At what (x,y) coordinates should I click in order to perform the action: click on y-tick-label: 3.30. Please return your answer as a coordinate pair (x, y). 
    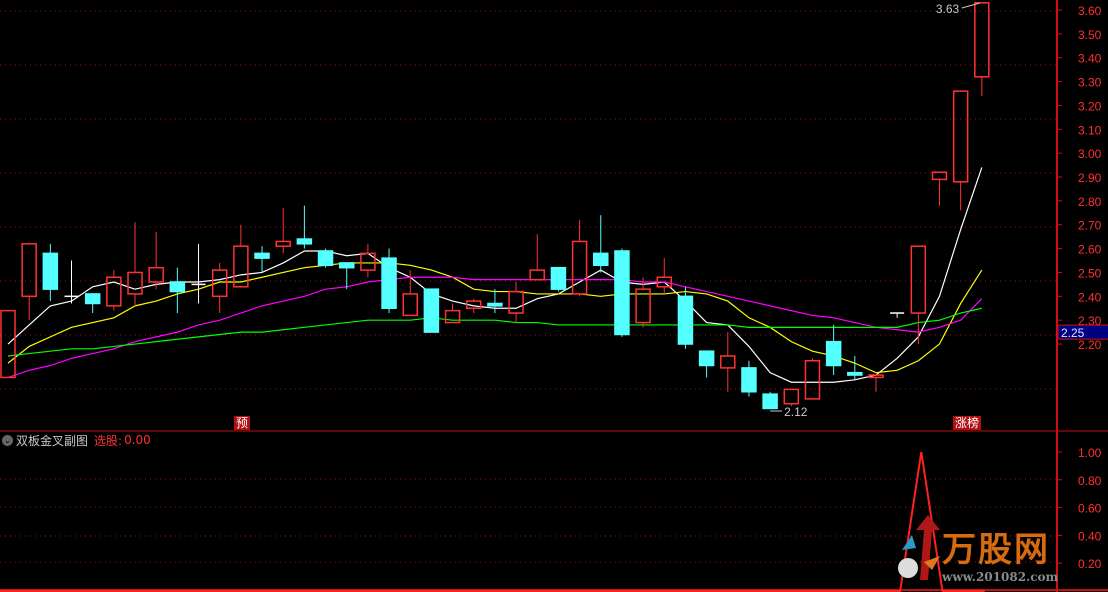
    Looking at the image, I should click on (1090, 83).